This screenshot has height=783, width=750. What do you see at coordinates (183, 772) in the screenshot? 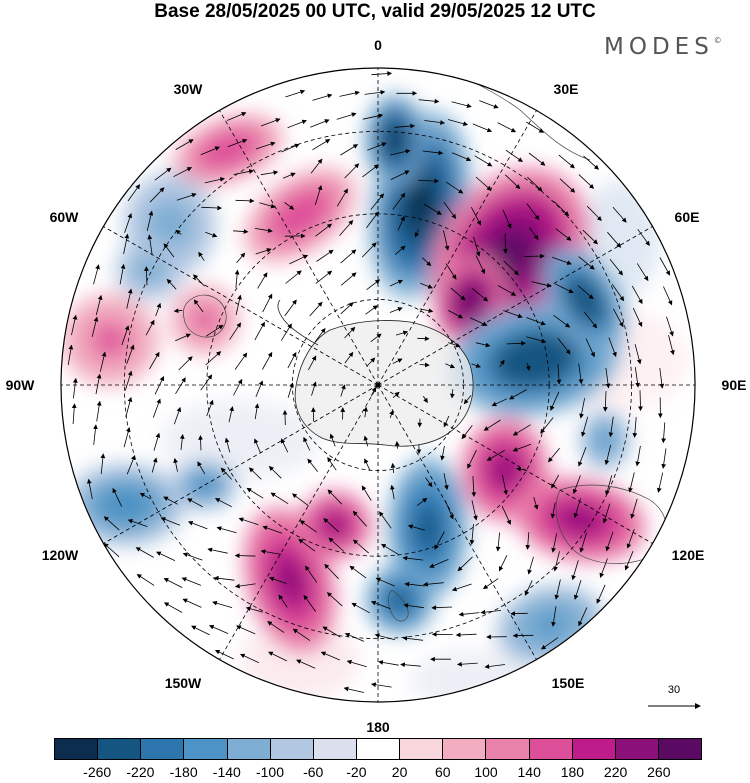
I see `colorbar-tick-label: -180` at bounding box center [183, 772].